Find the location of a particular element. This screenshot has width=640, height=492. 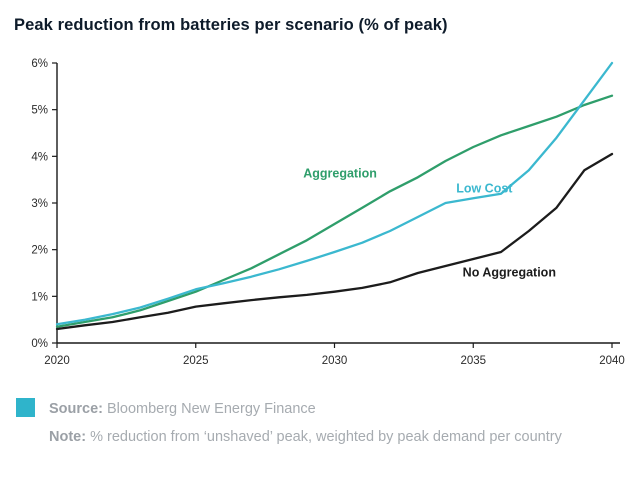

y-tick-label: 6% is located at coordinates (39, 64).